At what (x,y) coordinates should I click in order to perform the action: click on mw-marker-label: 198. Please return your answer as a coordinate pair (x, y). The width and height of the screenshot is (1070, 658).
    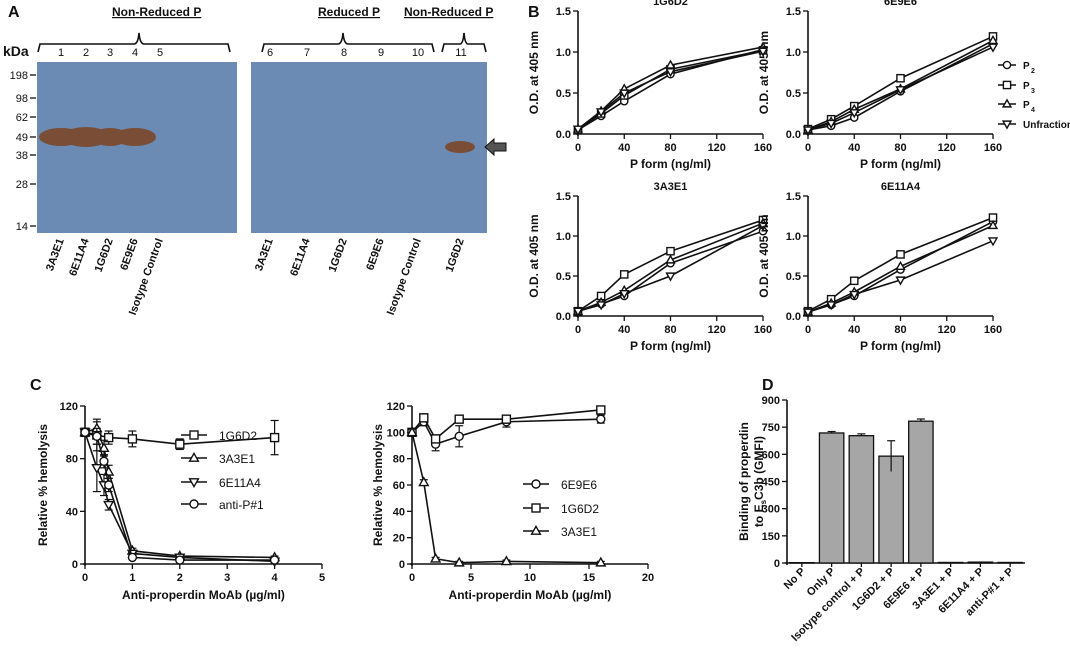
    Looking at the image, I should click on (19, 76).